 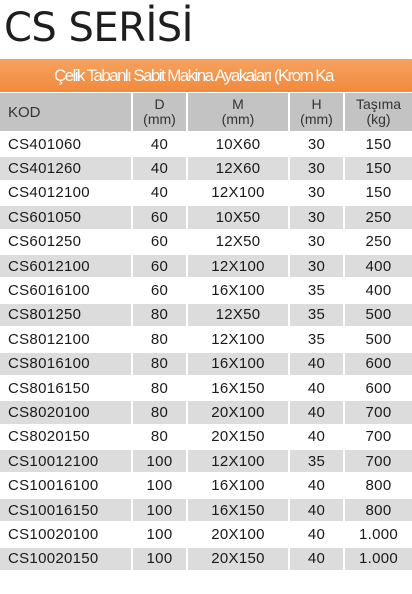 I want to click on table-row: CS8020150 80 20X150 40 700, so click(x=206, y=436).